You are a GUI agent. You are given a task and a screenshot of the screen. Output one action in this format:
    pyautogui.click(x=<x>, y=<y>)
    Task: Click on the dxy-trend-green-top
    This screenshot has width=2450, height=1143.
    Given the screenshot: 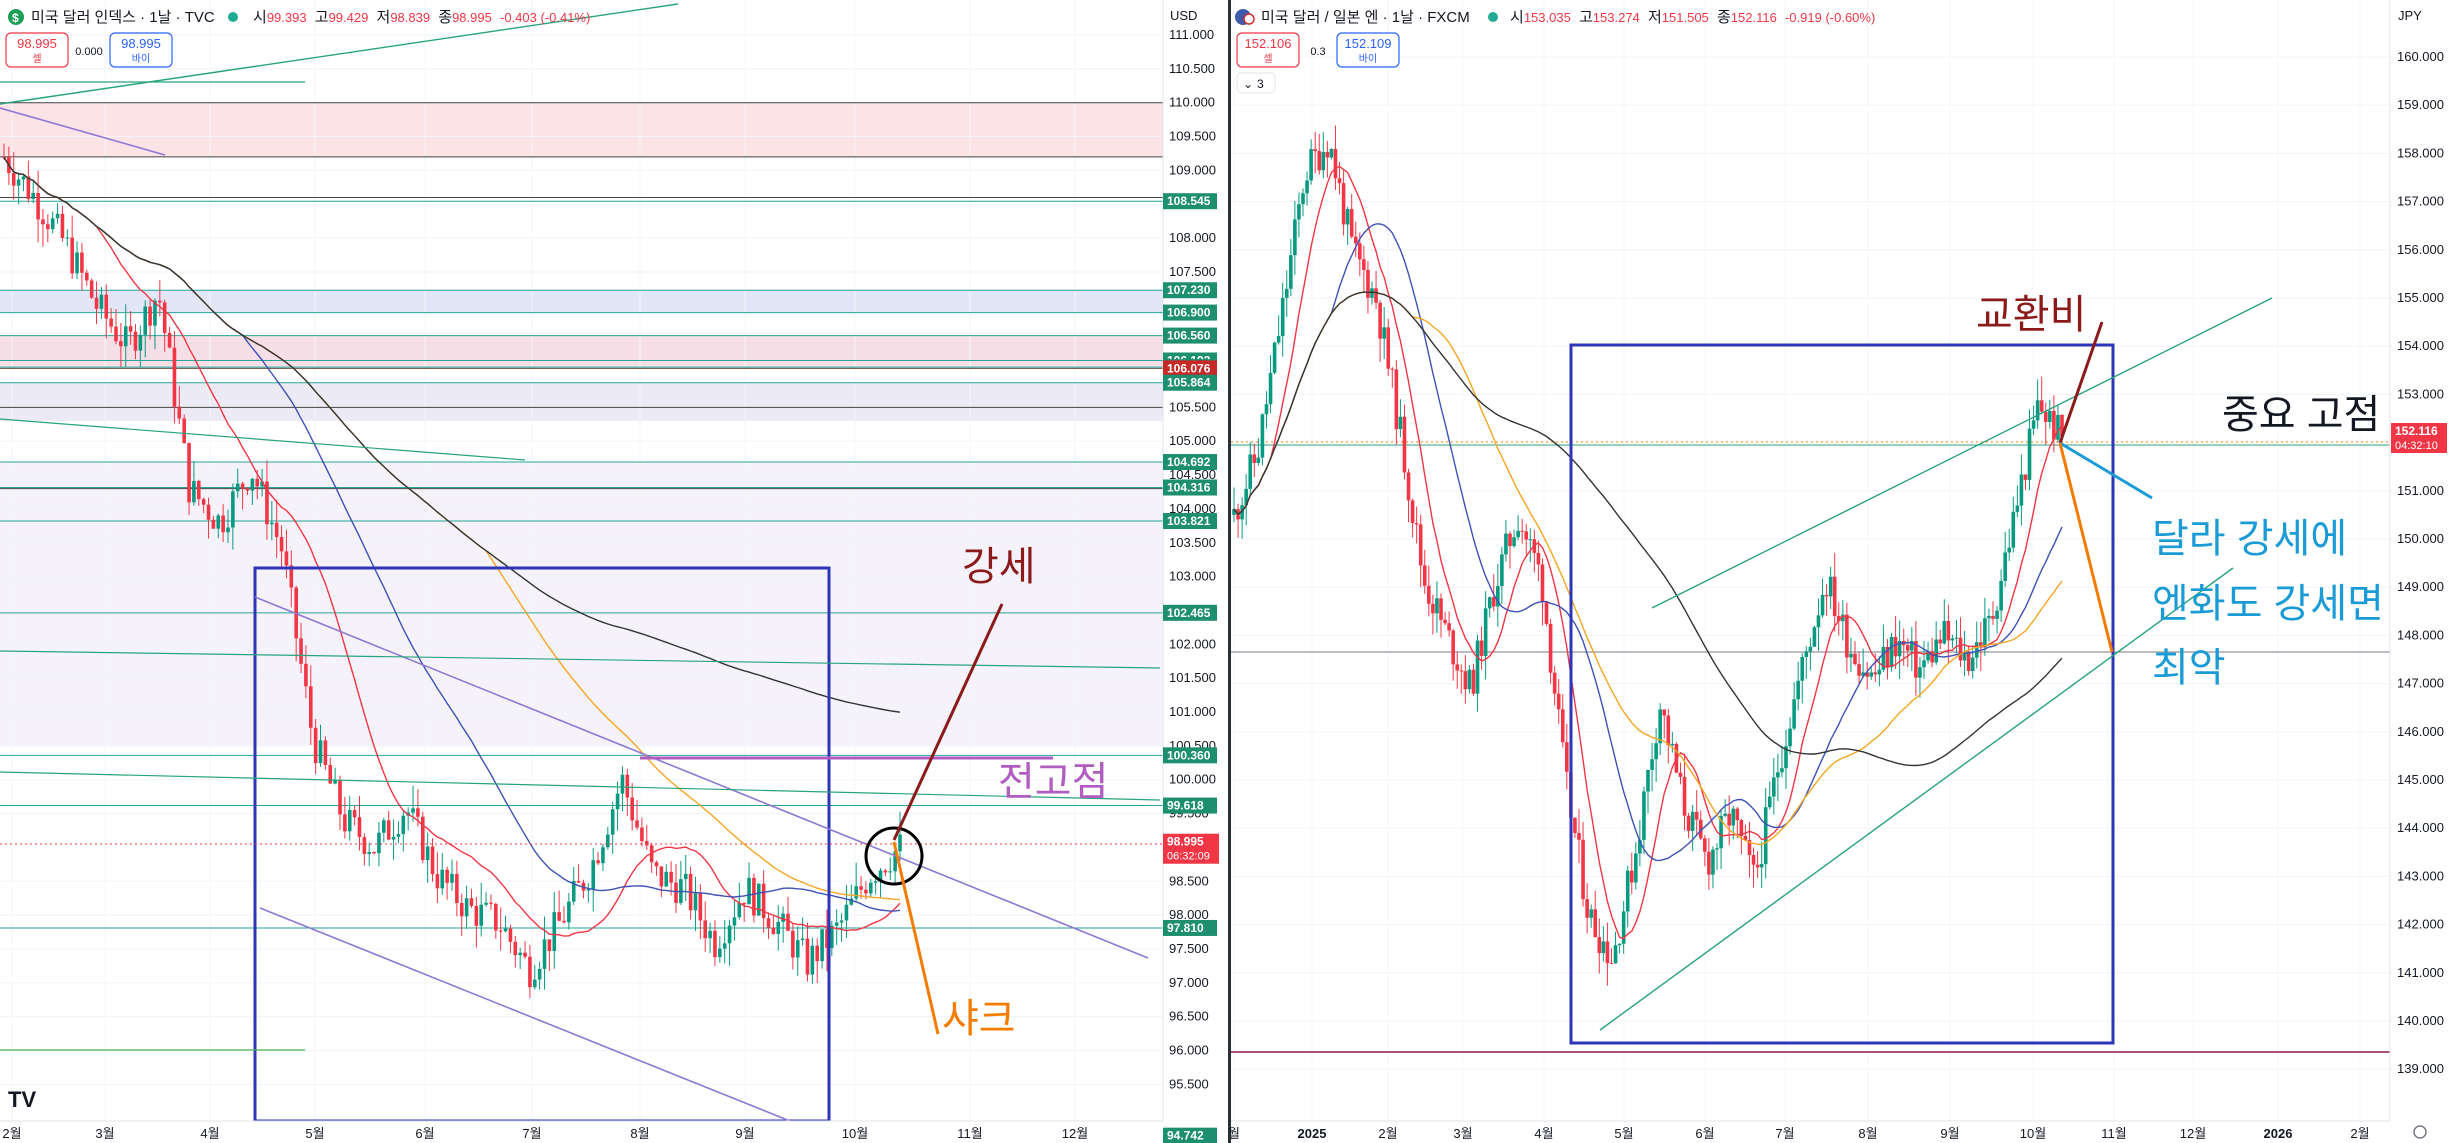 What is the action you would take?
    pyautogui.click(x=339, y=54)
    